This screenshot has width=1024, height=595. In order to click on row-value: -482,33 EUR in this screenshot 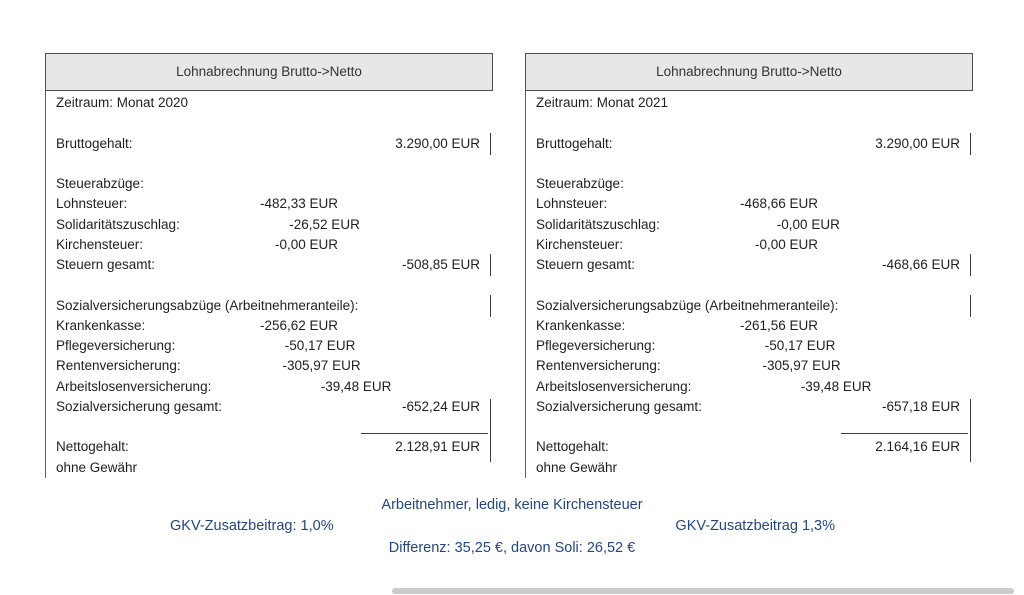, I will do `click(298, 204)`.